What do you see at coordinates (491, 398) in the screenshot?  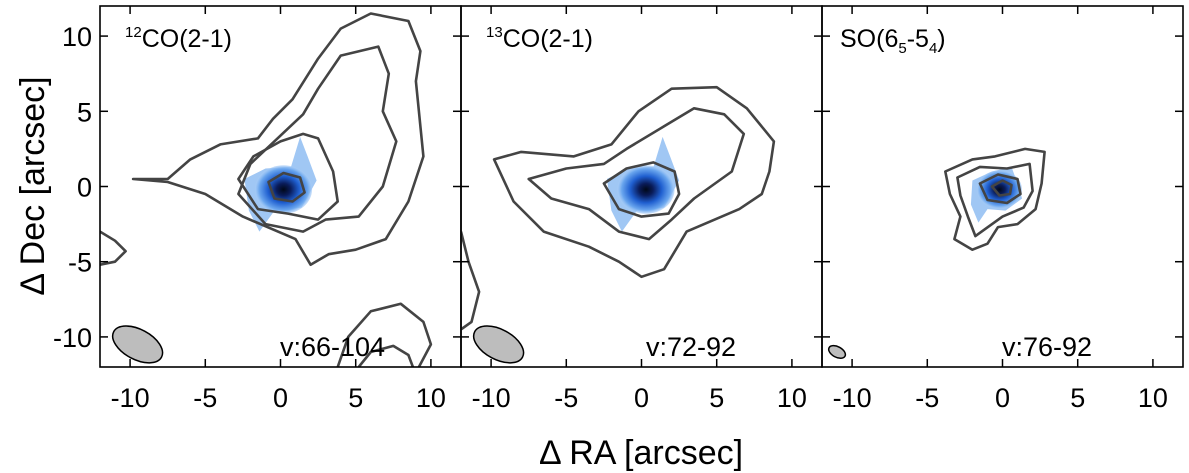 I see `x-tick-label-13co: -10` at bounding box center [491, 398].